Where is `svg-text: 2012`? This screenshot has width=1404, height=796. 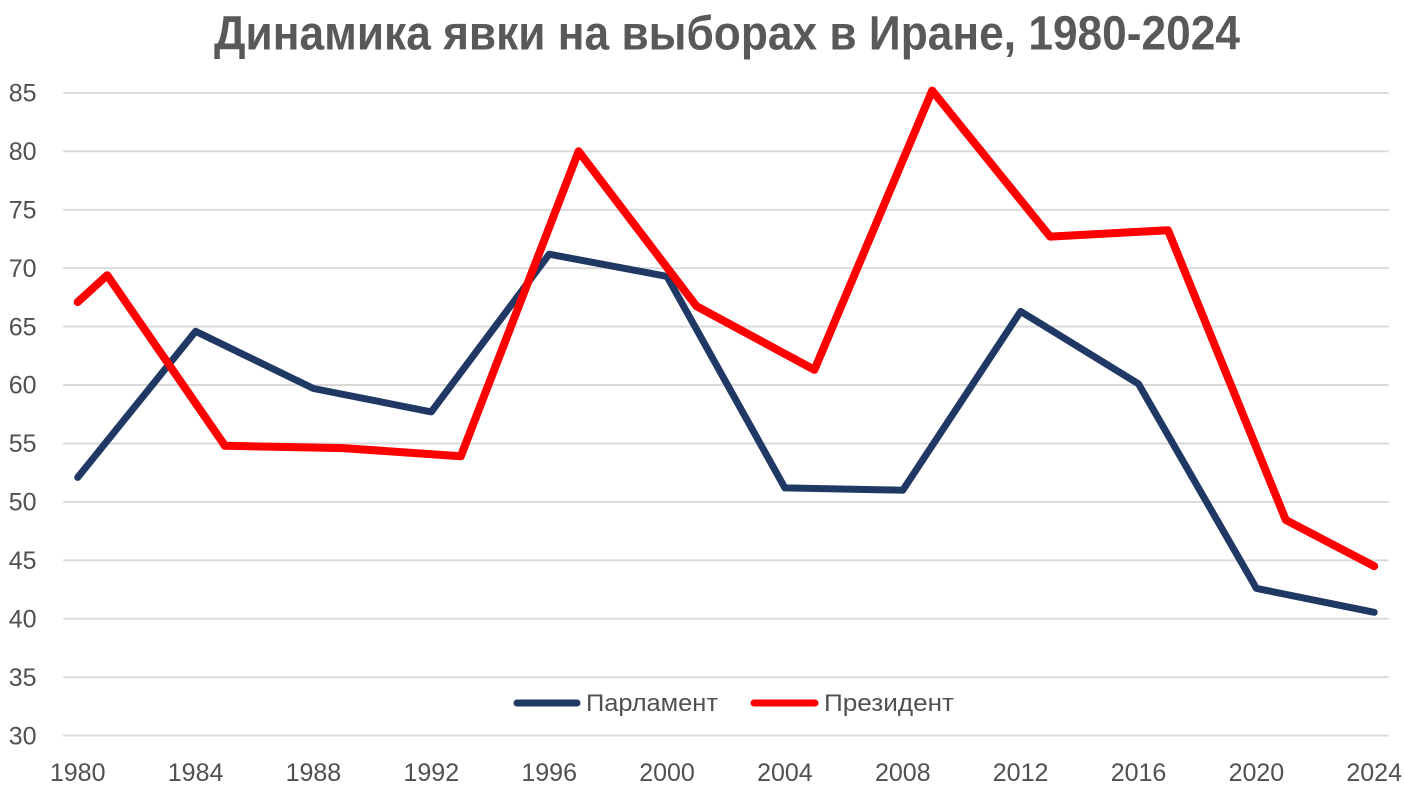 svg-text: 2012 is located at coordinates (1021, 773).